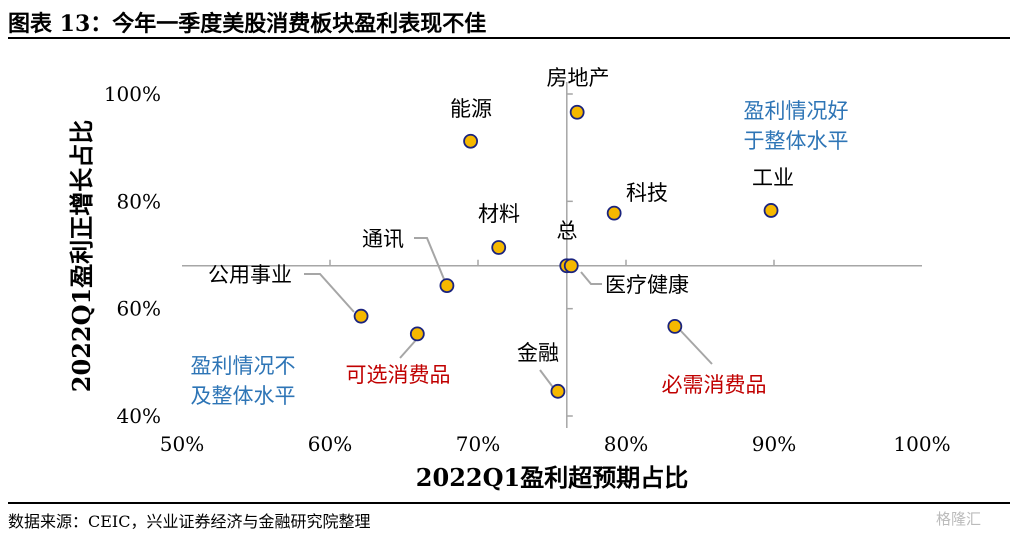 Image resolution: width=1016 pixels, height=536 pixels. Describe the element at coordinates (182, 444) in the screenshot. I see `x-tick-label: 50%` at that location.